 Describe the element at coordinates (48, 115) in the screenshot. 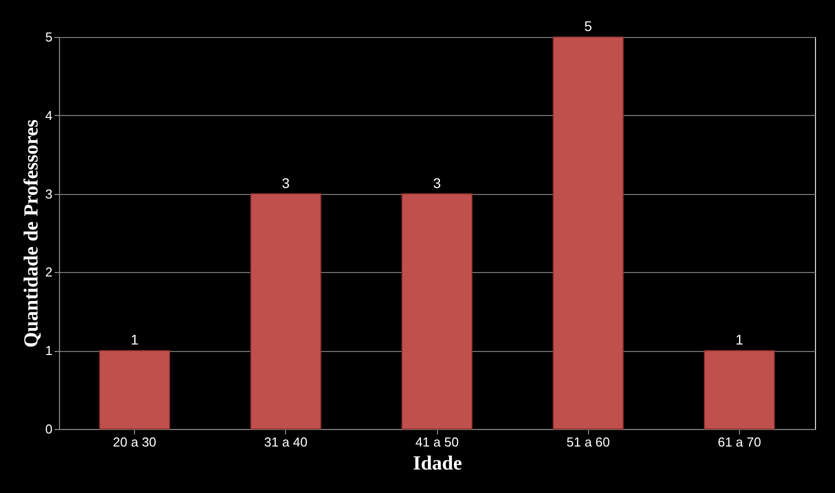

I see `y-tick-label: 4` at that location.